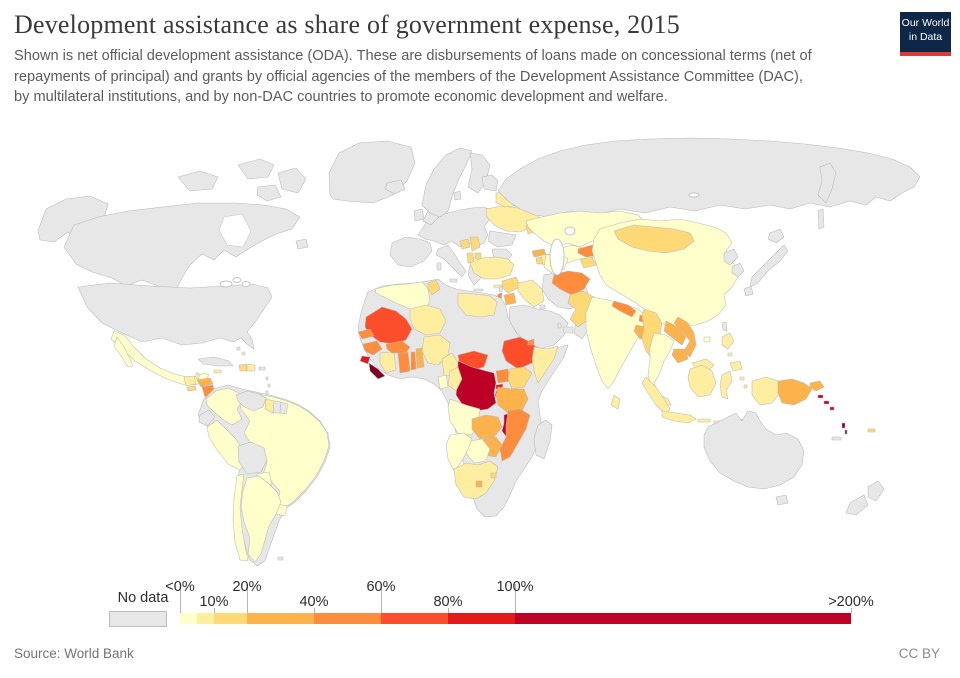 The image size is (960, 678). I want to click on country-turkey, so click(492, 268).